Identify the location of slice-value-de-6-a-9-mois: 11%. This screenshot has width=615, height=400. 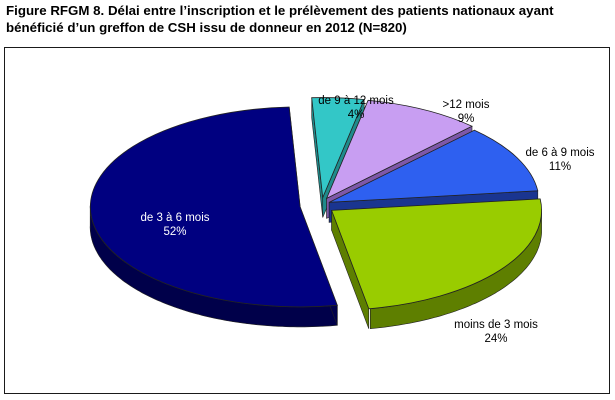
(560, 167).